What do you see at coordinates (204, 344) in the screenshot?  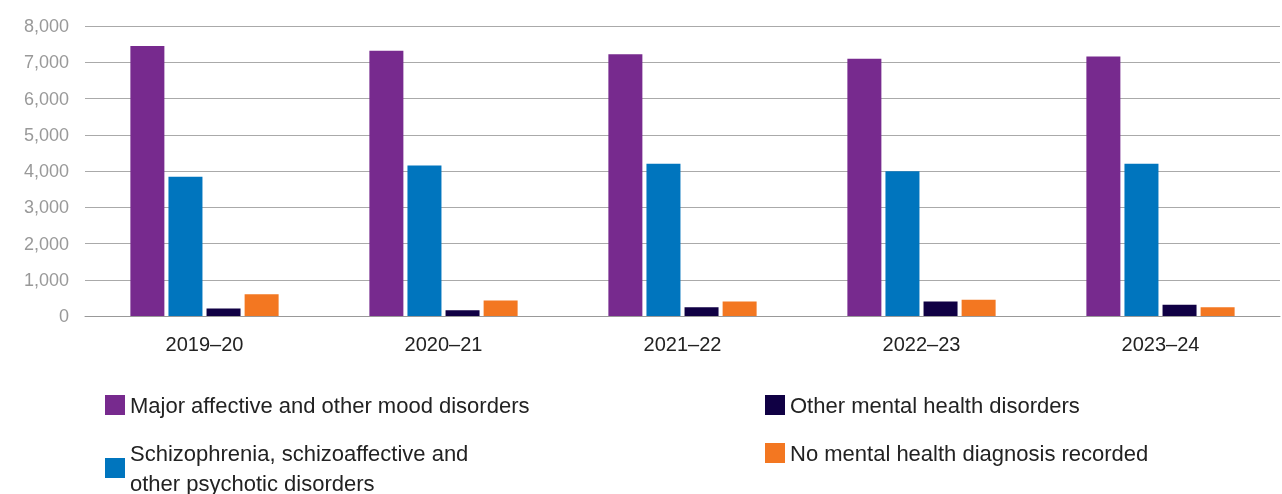 I see `x-tick-label: 2019–20` at bounding box center [204, 344].